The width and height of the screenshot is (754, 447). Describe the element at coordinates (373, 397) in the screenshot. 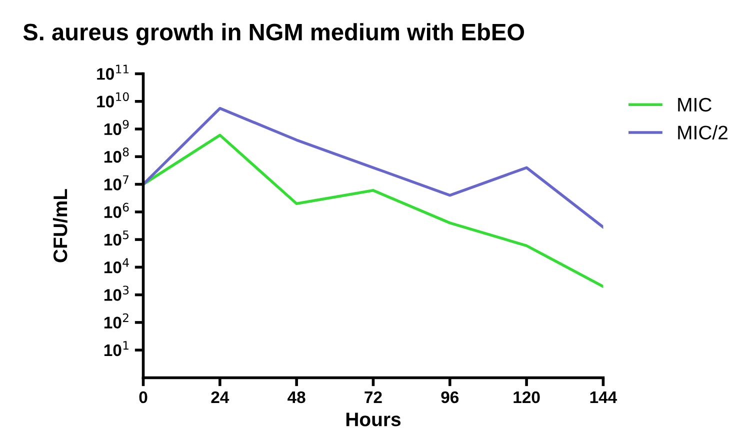

I see `x-tick-label: 72` at that location.